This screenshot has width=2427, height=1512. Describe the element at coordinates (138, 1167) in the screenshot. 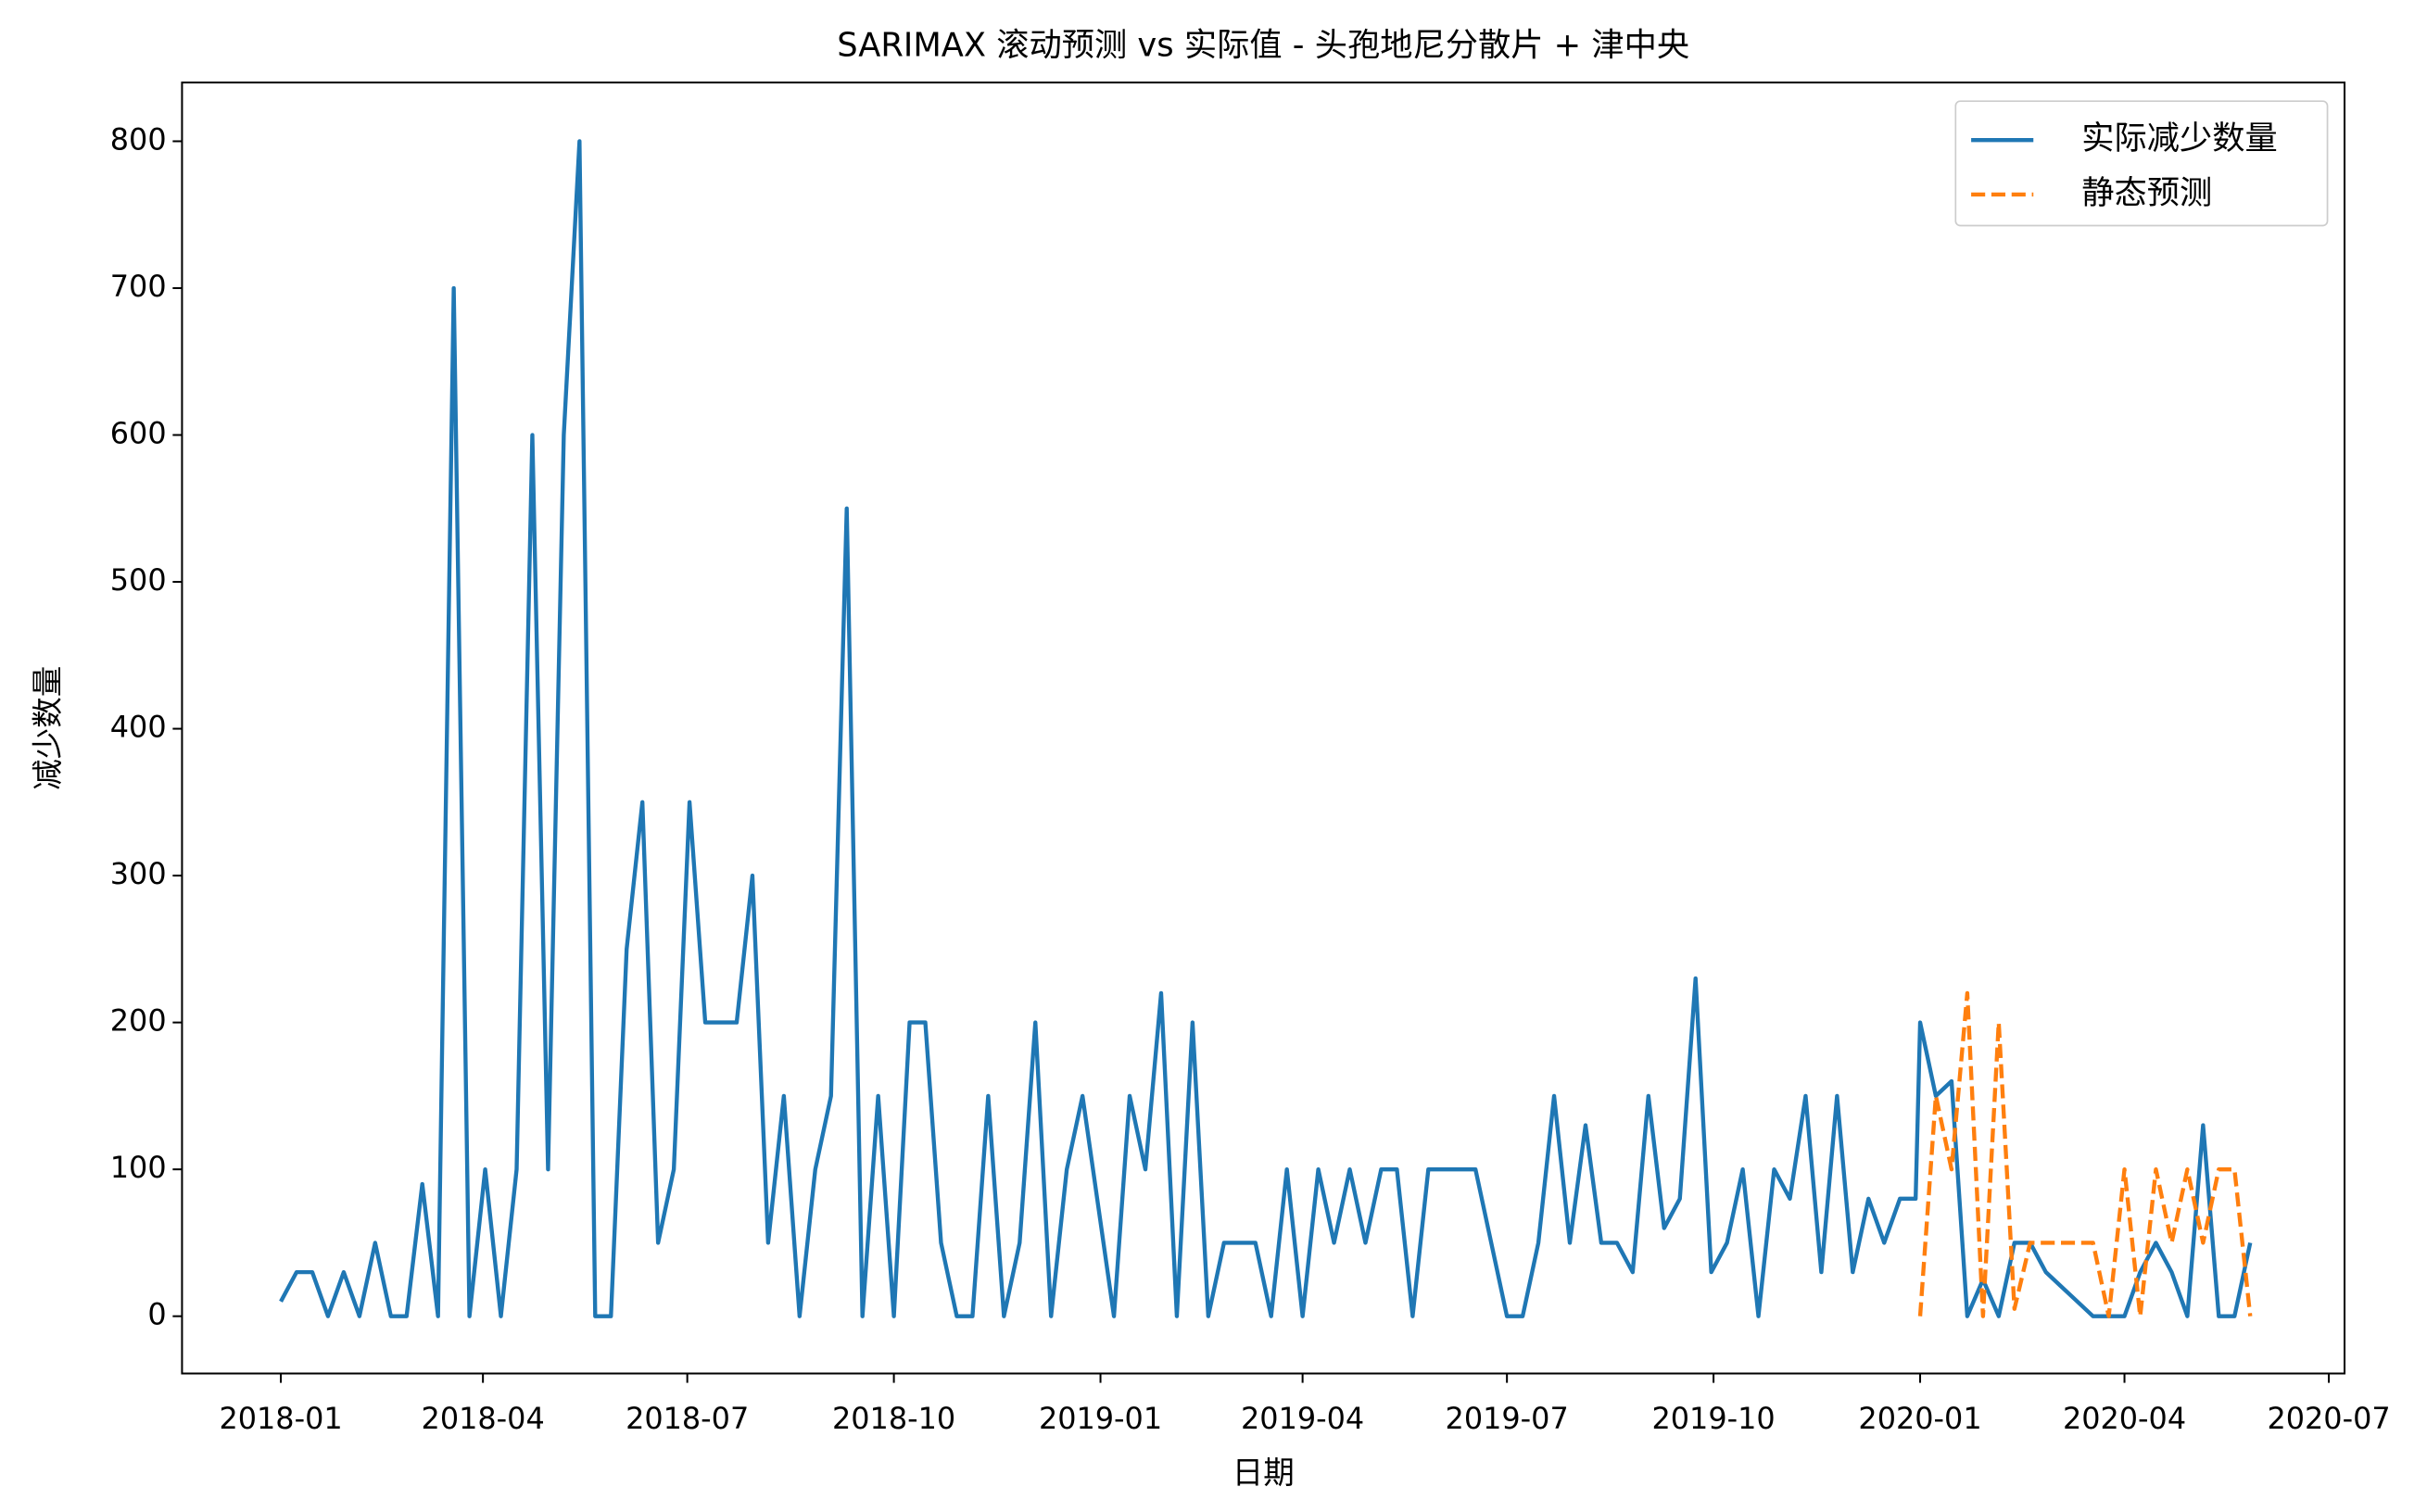

I see `y-tick-label: 100` at that location.